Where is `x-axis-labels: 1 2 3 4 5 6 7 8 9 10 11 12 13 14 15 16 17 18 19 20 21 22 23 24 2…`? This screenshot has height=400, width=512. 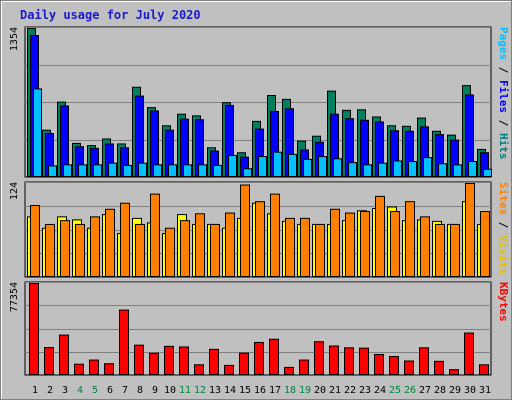 x-axis-labels: 1 2 3 4 5 6 7 8 9 10 11 12 13 14 15 16 17 18 19 20 21 22 23 24 2… is located at coordinates (261, 390).